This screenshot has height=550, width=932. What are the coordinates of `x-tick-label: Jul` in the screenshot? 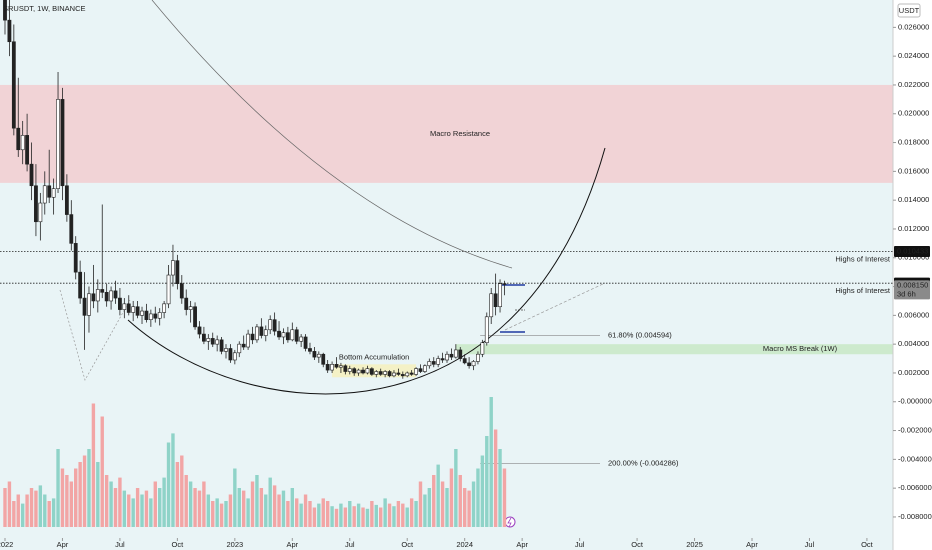 It's located at (580, 544).